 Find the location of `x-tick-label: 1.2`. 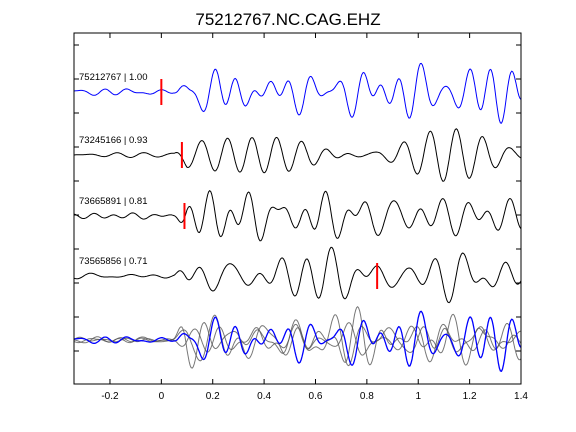

x-tick-label: 1.2 is located at coordinates (470, 396).